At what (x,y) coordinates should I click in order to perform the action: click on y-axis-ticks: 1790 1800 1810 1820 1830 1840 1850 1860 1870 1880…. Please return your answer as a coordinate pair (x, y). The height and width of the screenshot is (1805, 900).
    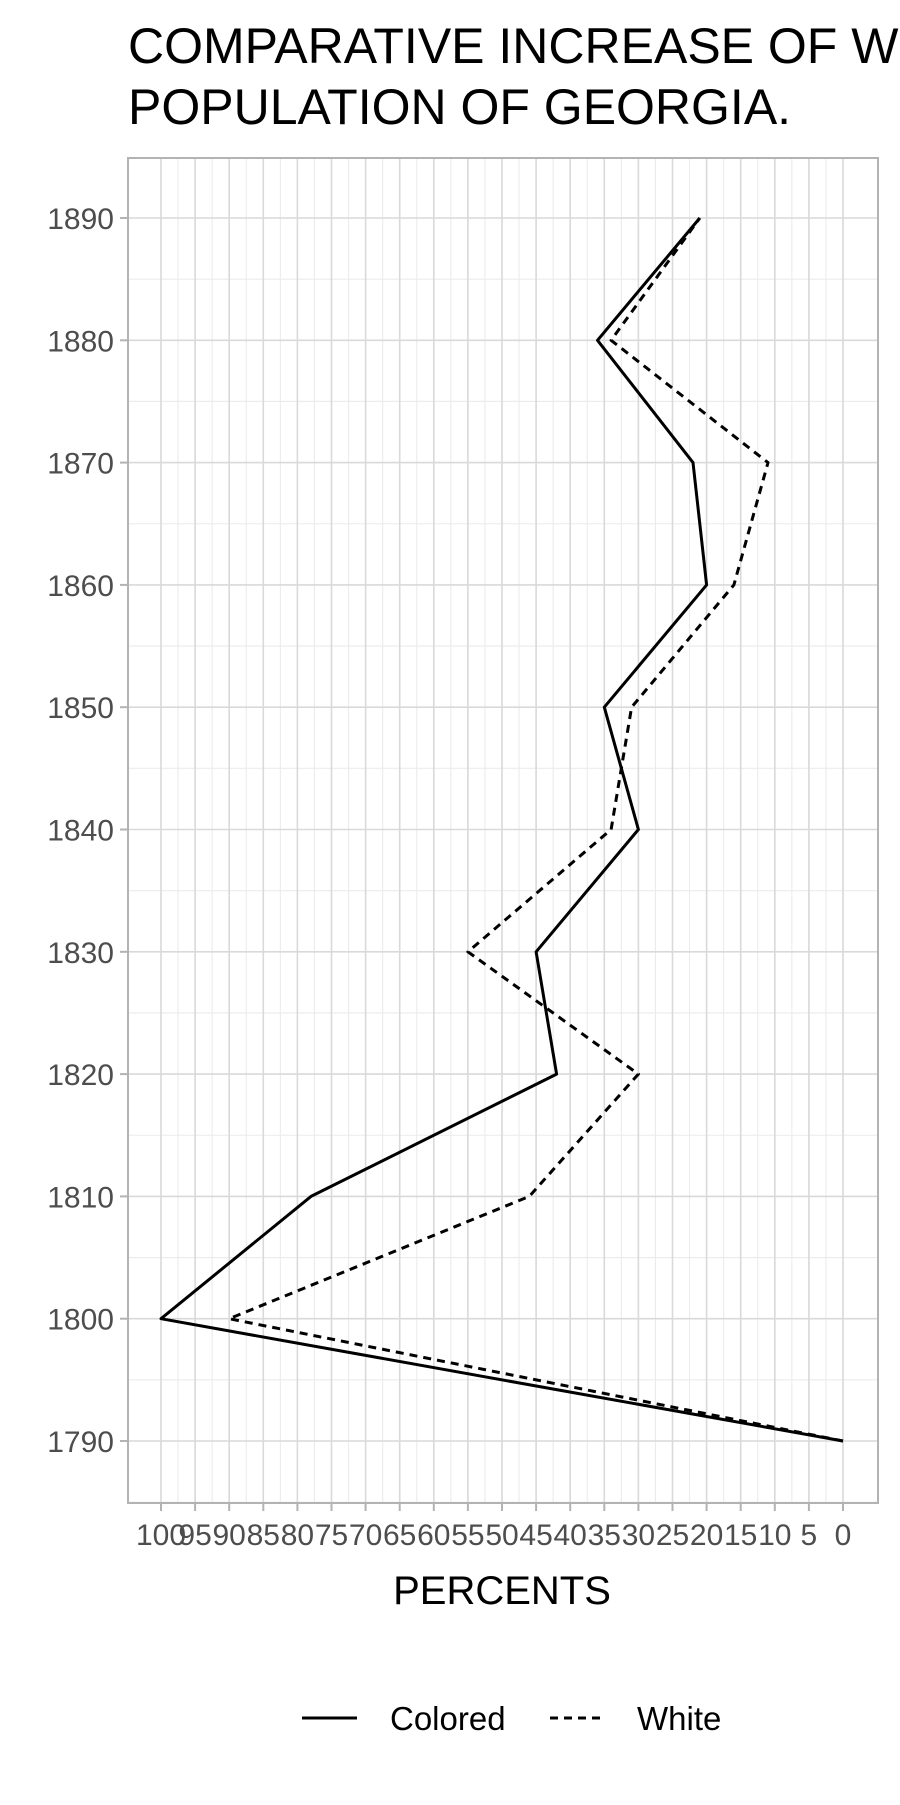
    Looking at the image, I should click on (87, 831).